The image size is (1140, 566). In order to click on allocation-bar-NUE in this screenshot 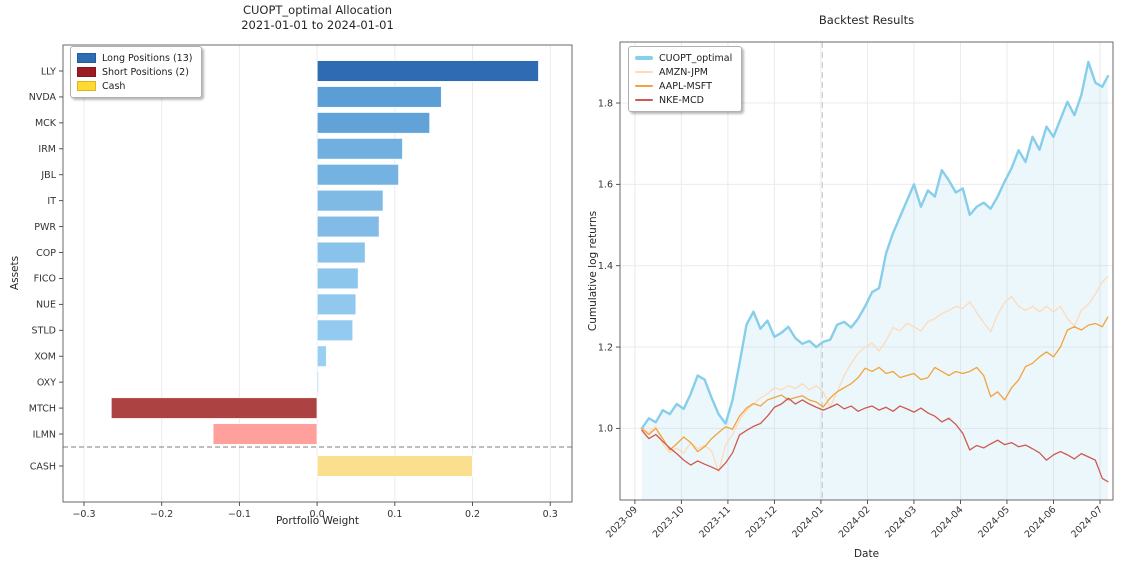, I will do `click(336, 304)`.